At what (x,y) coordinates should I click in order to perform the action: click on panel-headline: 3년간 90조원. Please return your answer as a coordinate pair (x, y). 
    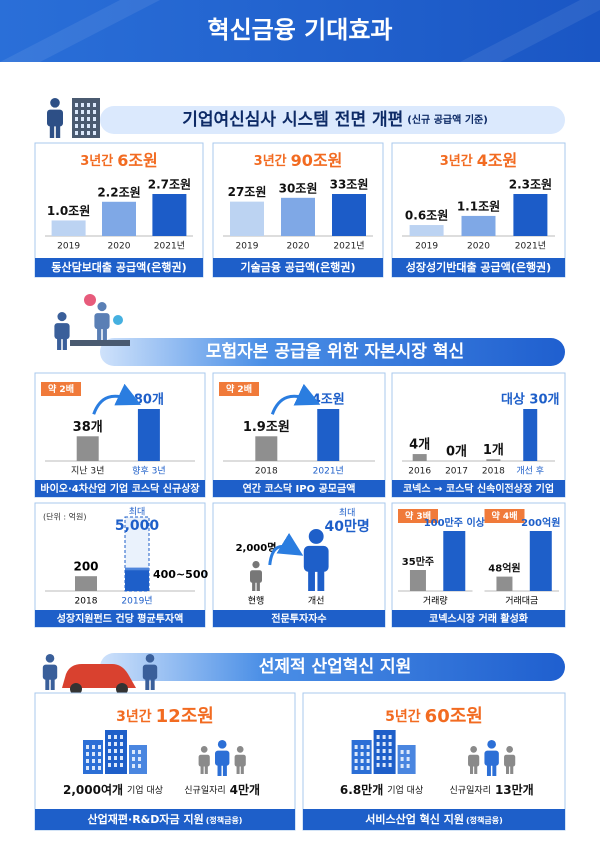
    Looking at the image, I should click on (298, 160).